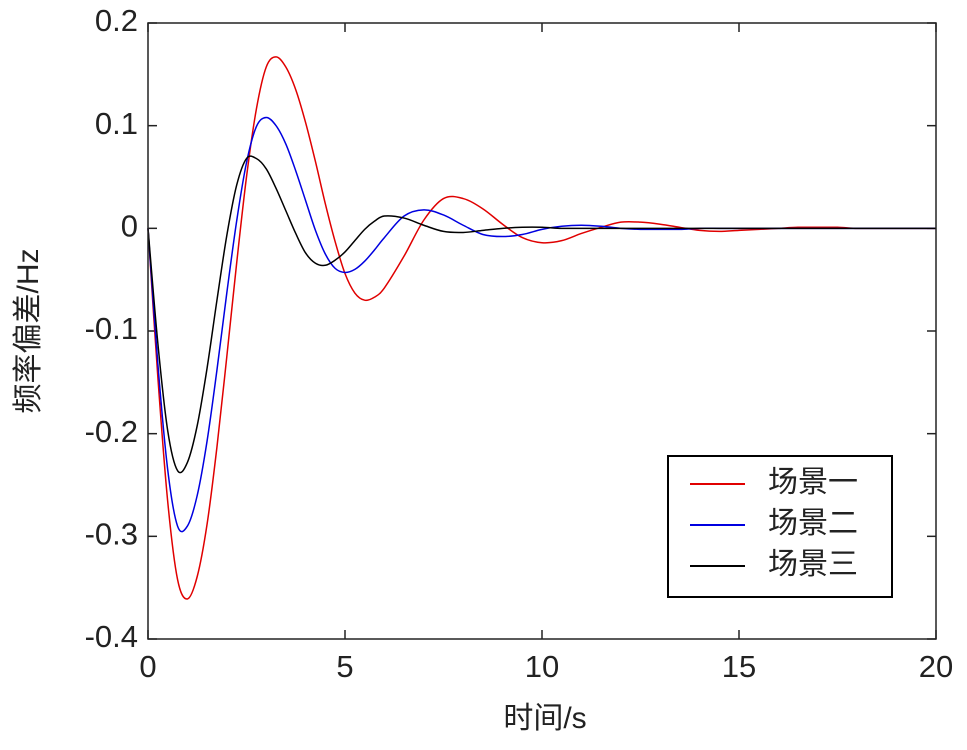 This screenshot has width=967, height=750. What do you see at coordinates (544, 718) in the screenshot?
I see `x-axis-label: 时间/s` at bounding box center [544, 718].